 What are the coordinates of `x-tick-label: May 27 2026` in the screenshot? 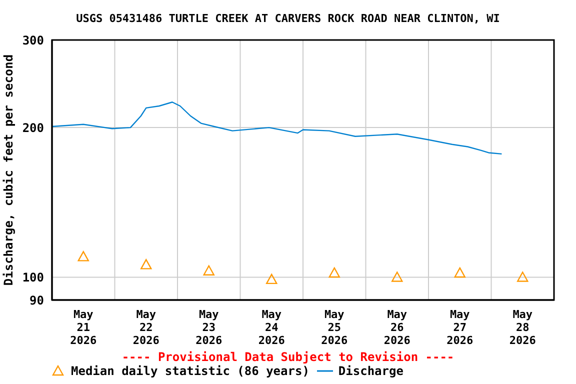 It's located at (460, 327).